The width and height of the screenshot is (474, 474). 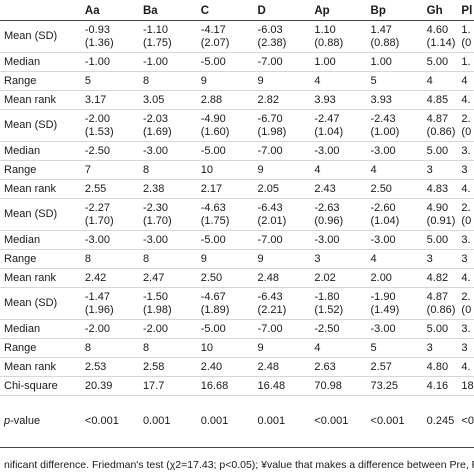 What do you see at coordinates (157, 36) in the screenshot?
I see `table-cell: -1.10 (1.75)` at bounding box center [157, 36].